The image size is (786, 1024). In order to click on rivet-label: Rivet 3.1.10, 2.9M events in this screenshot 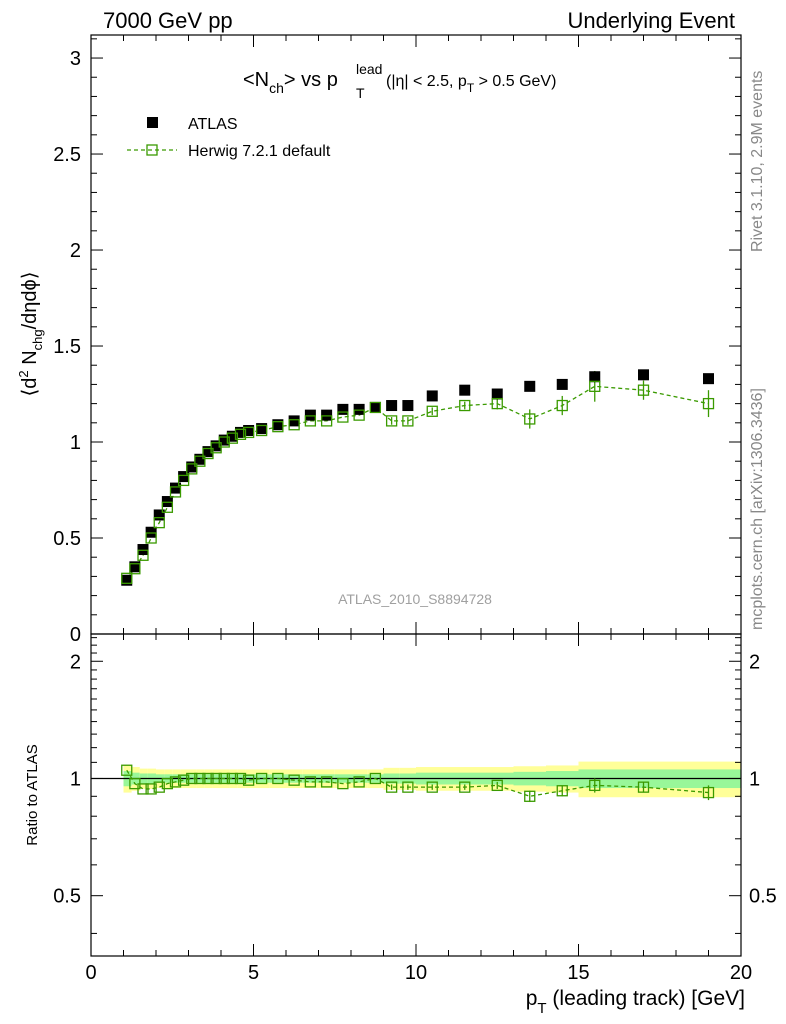, I will do `click(757, 161)`.